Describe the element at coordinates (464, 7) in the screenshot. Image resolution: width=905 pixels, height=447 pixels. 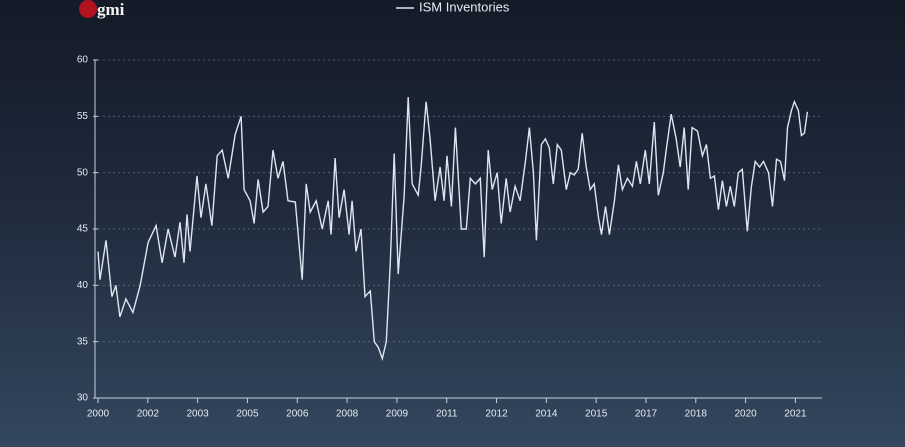
I see `legend-label: ISM Inventories` at that location.